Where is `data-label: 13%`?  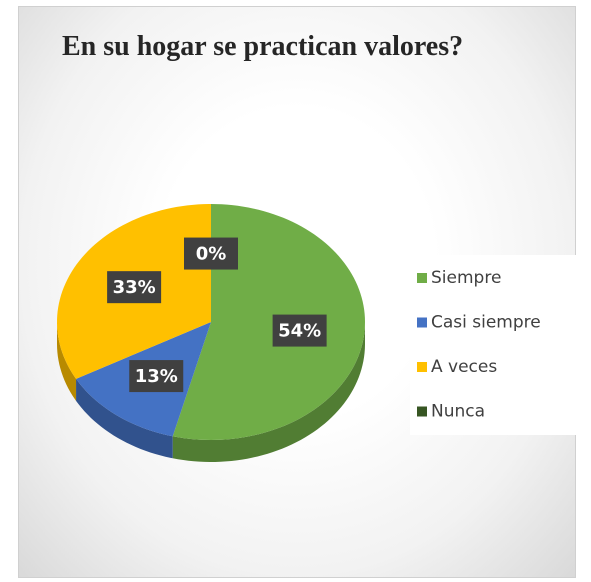
data-label: 13% is located at coordinates (156, 376).